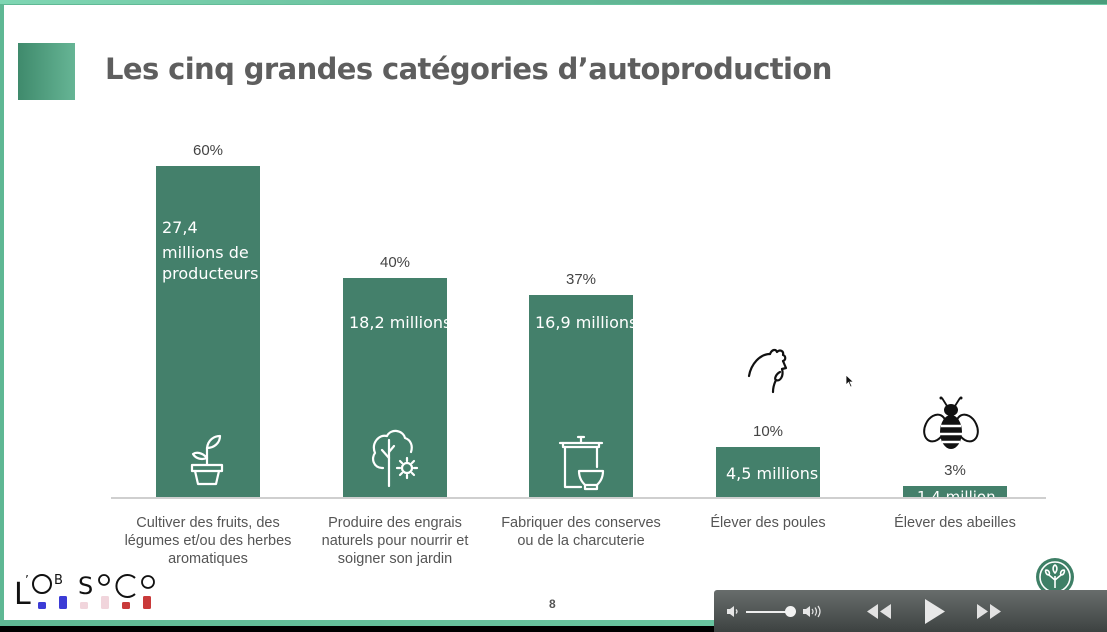 This screenshot has height=632, width=1107. What do you see at coordinates (581, 279) in the screenshot?
I see `bar-value-label: 37%` at bounding box center [581, 279].